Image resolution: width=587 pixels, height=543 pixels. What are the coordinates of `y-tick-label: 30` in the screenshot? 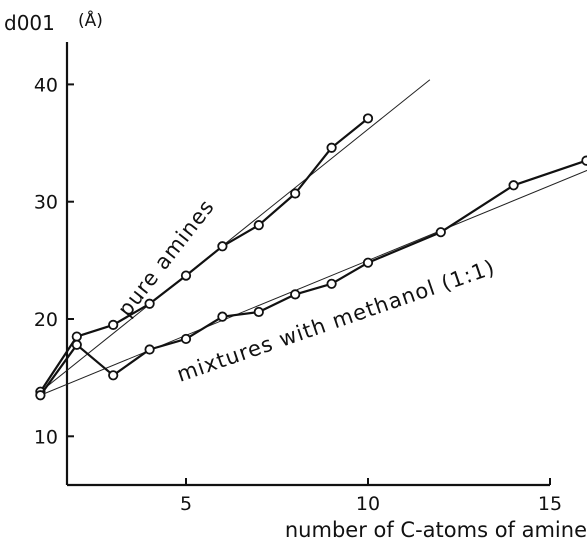 It's located at (46, 203).